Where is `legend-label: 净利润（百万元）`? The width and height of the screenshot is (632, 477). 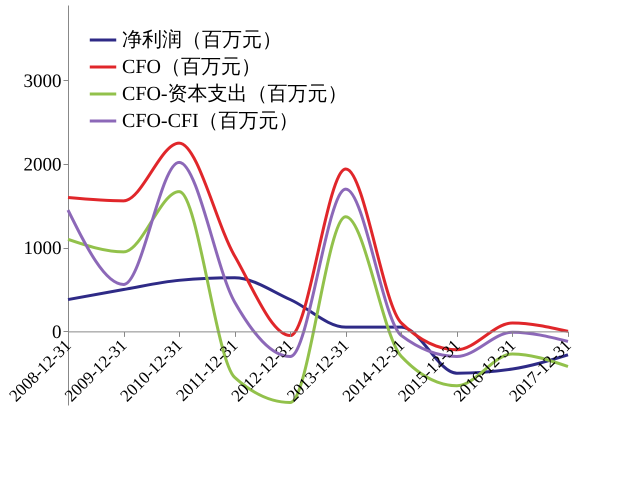
legend-label: 净利润（百万元） is located at coordinates (202, 40).